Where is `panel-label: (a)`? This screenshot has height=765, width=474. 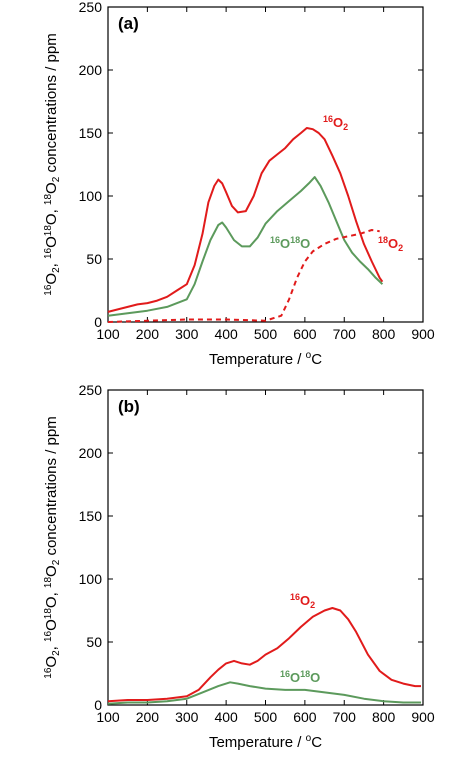
panel-label: (a) is located at coordinates (128, 23).